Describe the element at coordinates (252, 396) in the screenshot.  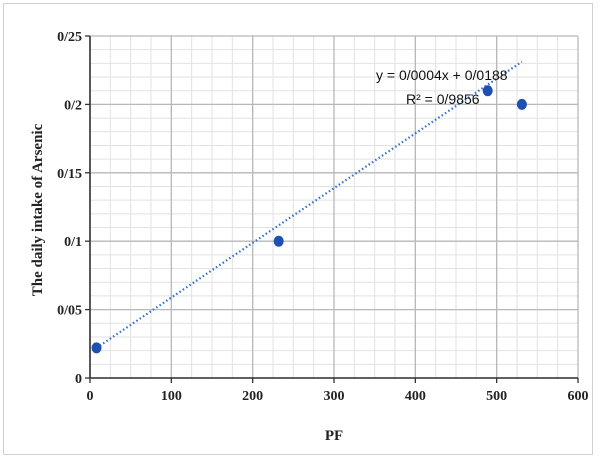
I see `x-tick-label: 200` at that location.